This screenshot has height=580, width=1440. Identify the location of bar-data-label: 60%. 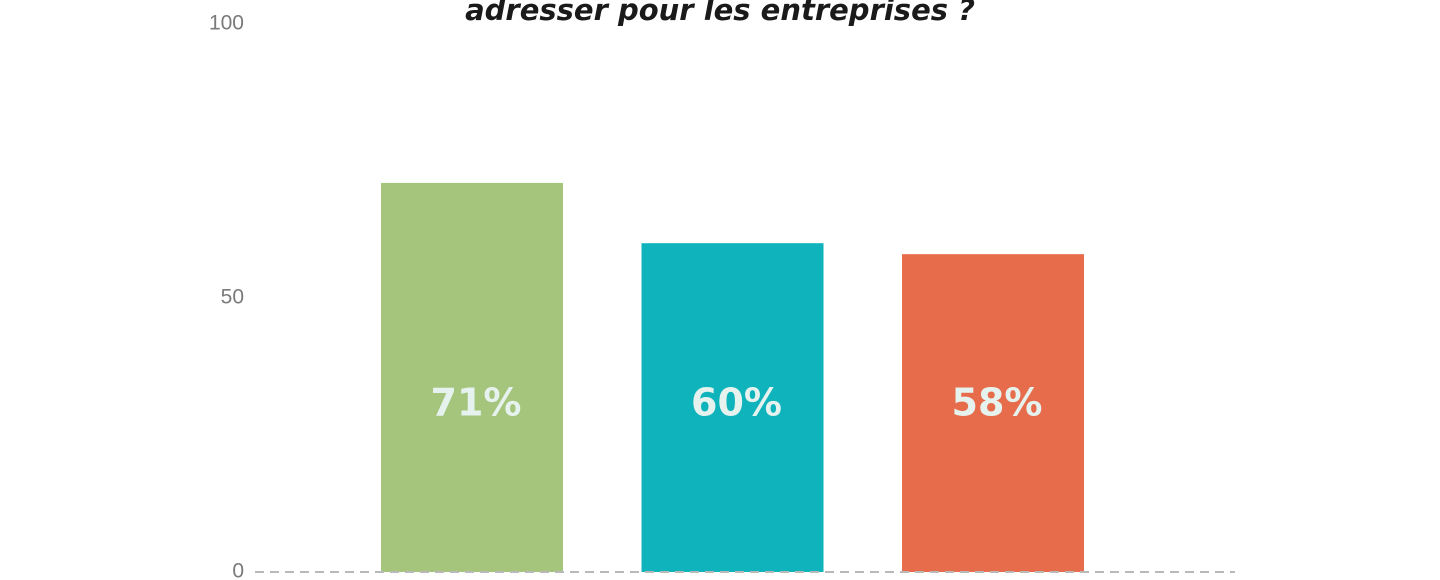
(736, 403).